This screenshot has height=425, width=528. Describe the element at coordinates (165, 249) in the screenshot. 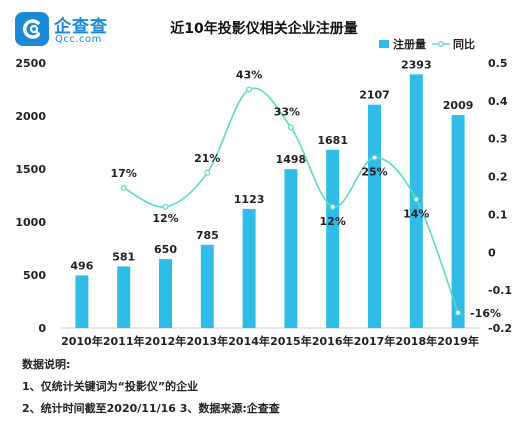

I see `bar-value-label: 650` at that location.